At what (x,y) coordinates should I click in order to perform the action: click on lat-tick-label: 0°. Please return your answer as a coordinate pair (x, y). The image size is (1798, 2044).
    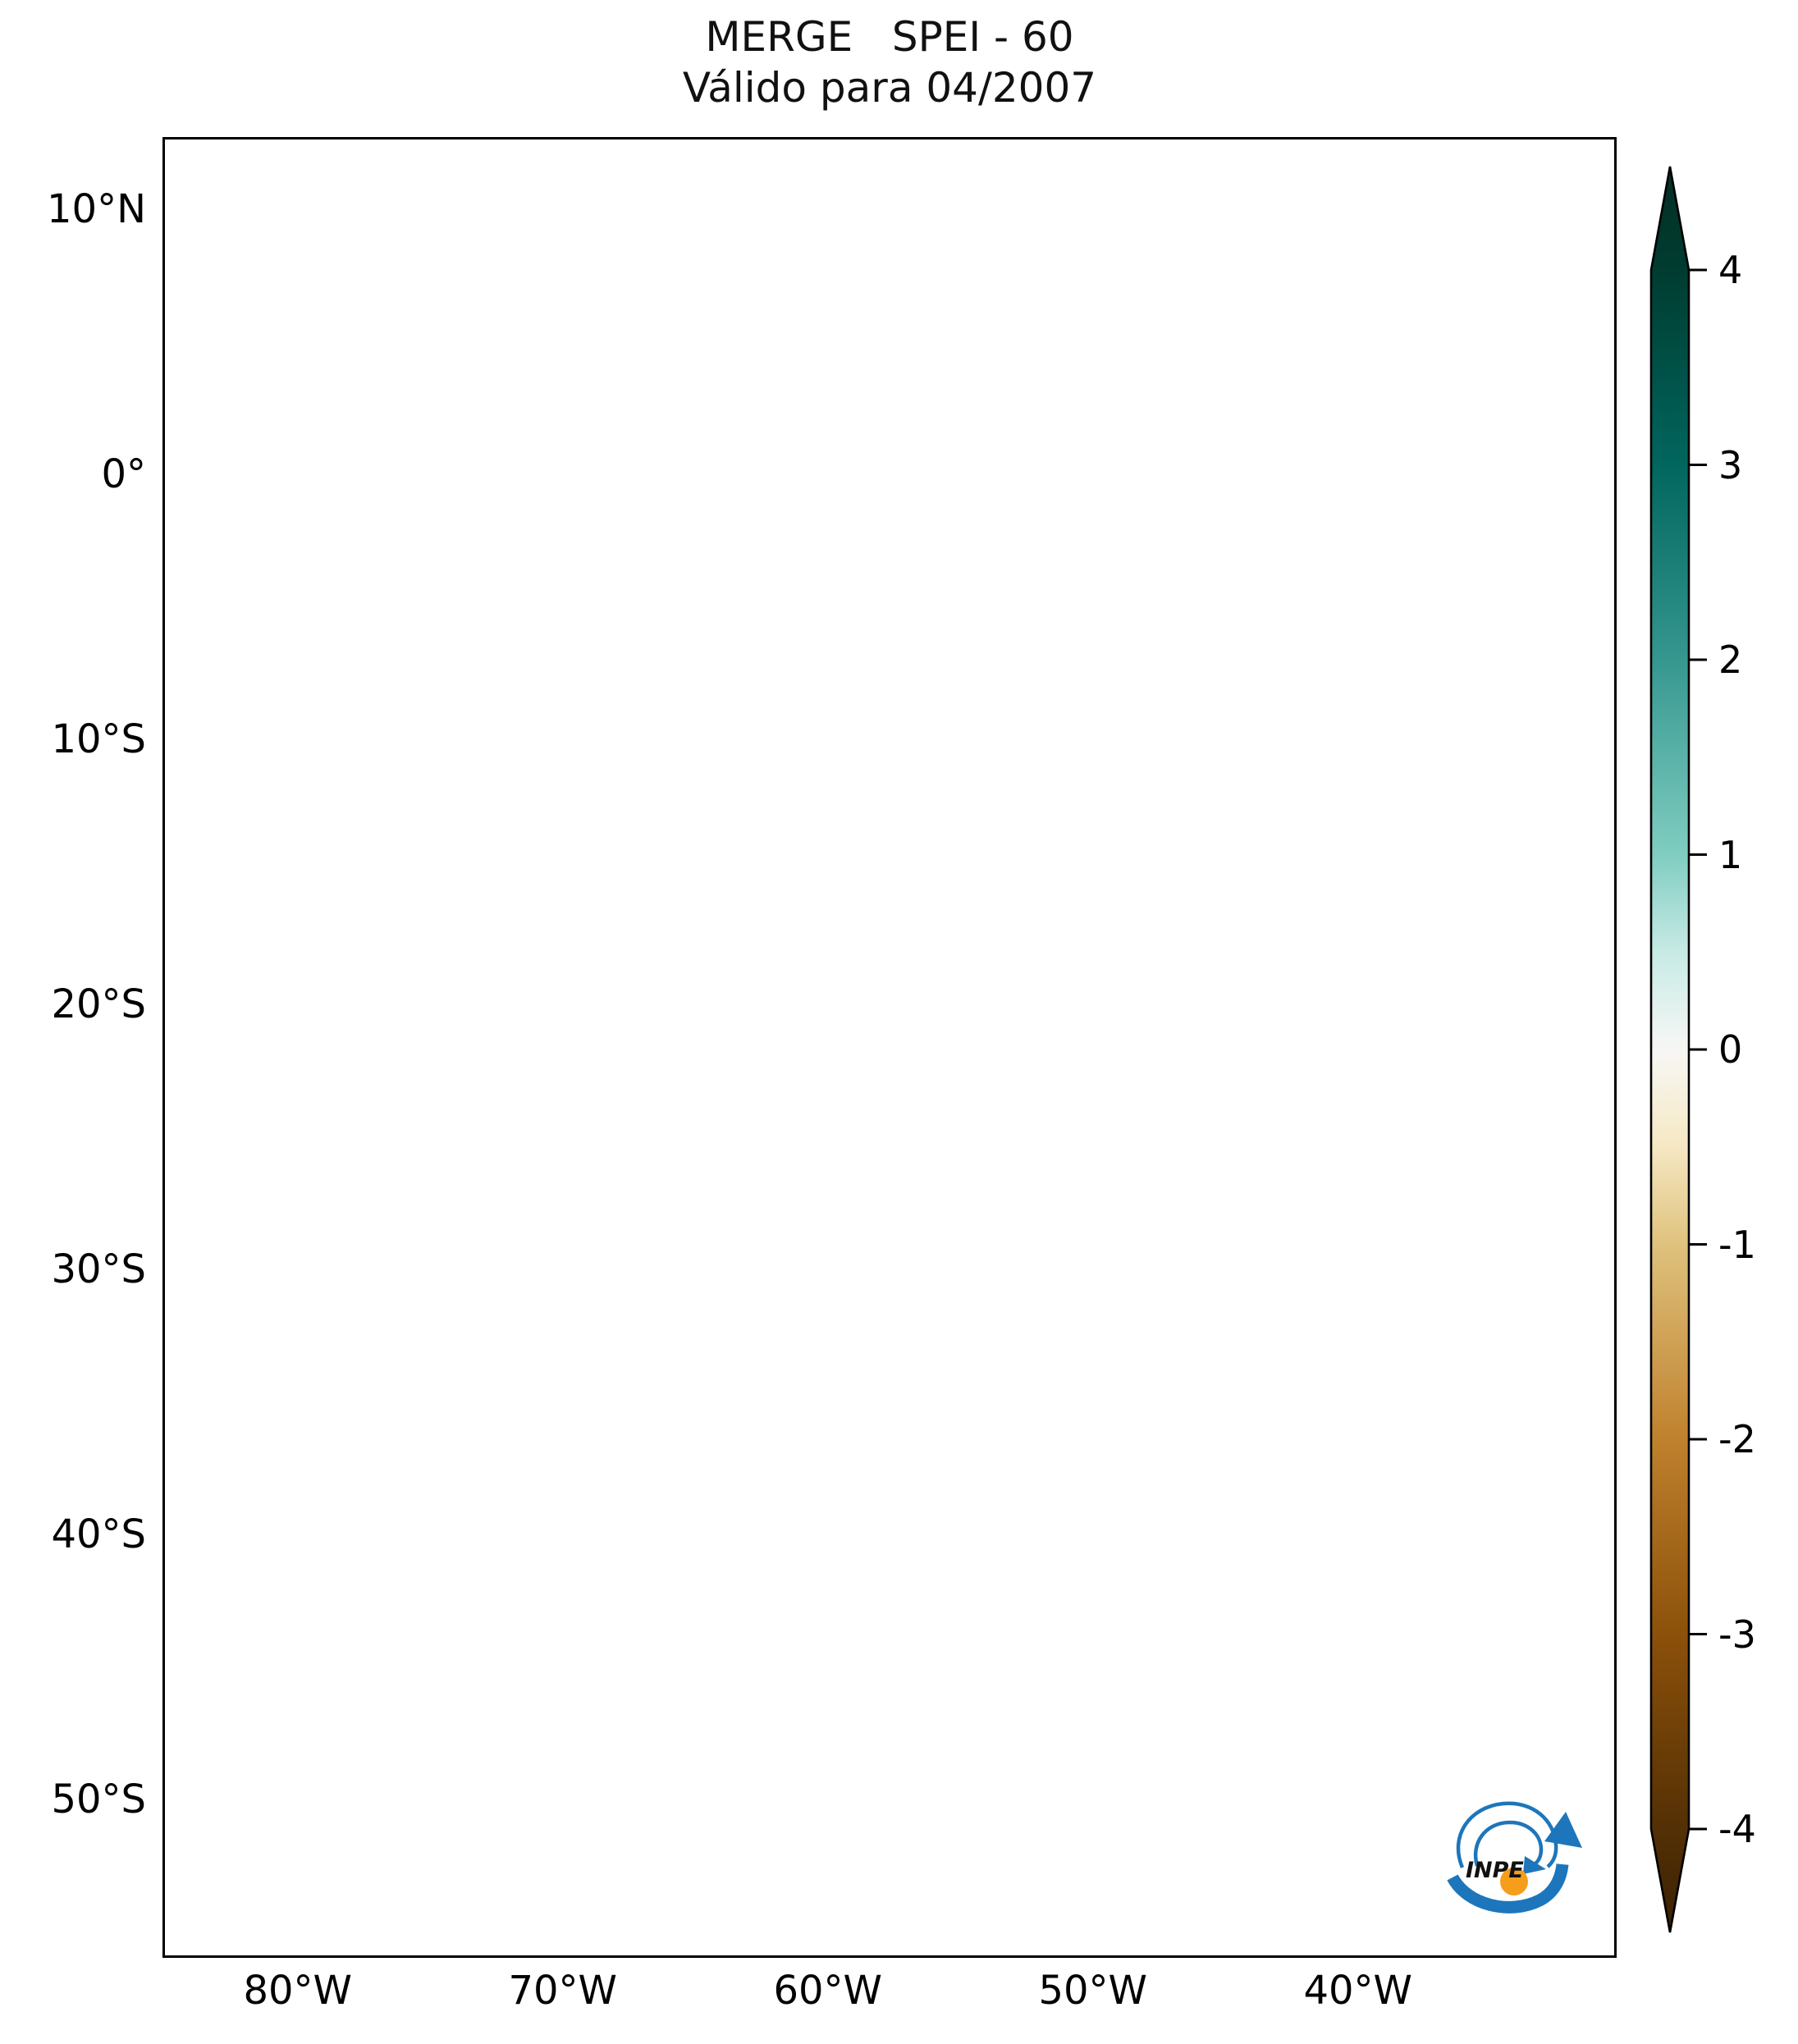
    Looking at the image, I should click on (123, 473).